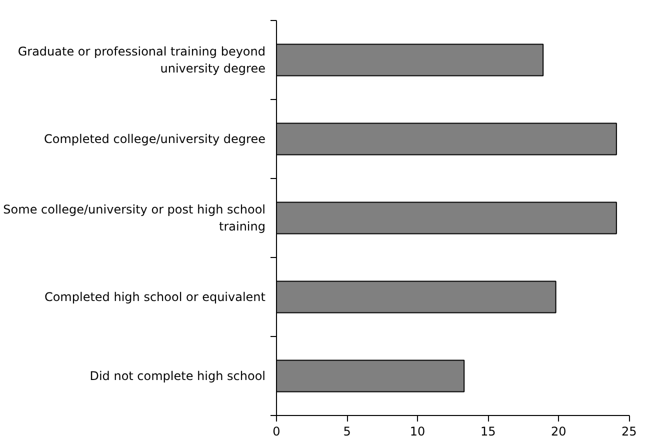  What do you see at coordinates (347, 431) in the screenshot?
I see `x-tick-label: 5` at bounding box center [347, 431].